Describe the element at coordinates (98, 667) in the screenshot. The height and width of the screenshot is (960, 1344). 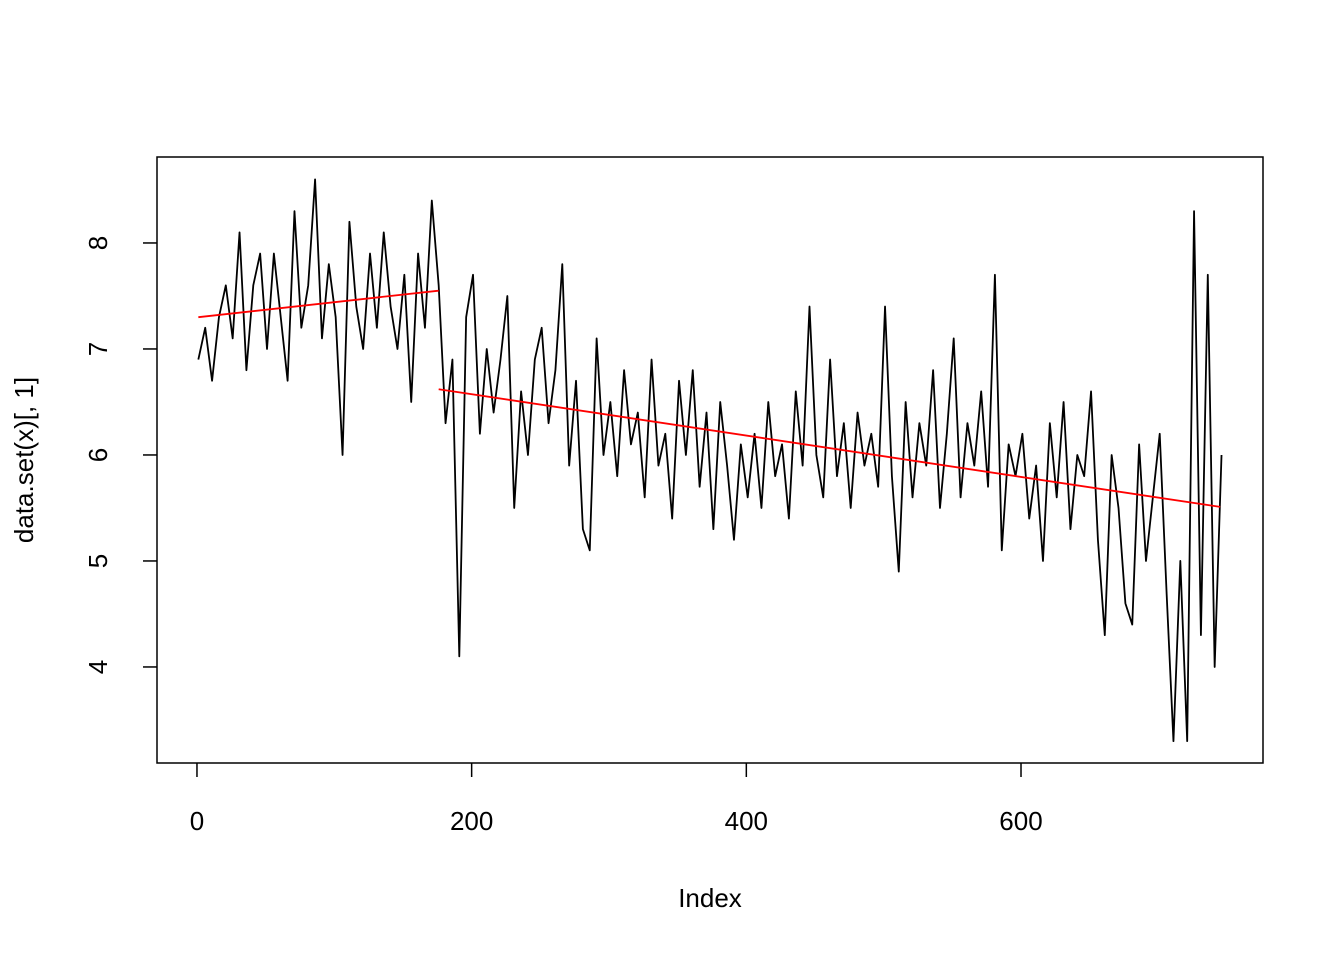
I see `y-tick-label: 4` at that location.